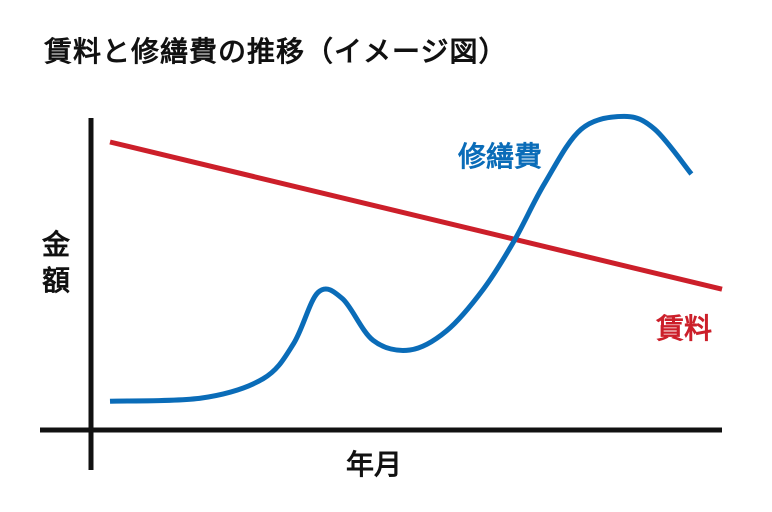  What do you see at coordinates (683, 328) in the screenshot?
I see `series-label-rent: 賃料` at bounding box center [683, 328].